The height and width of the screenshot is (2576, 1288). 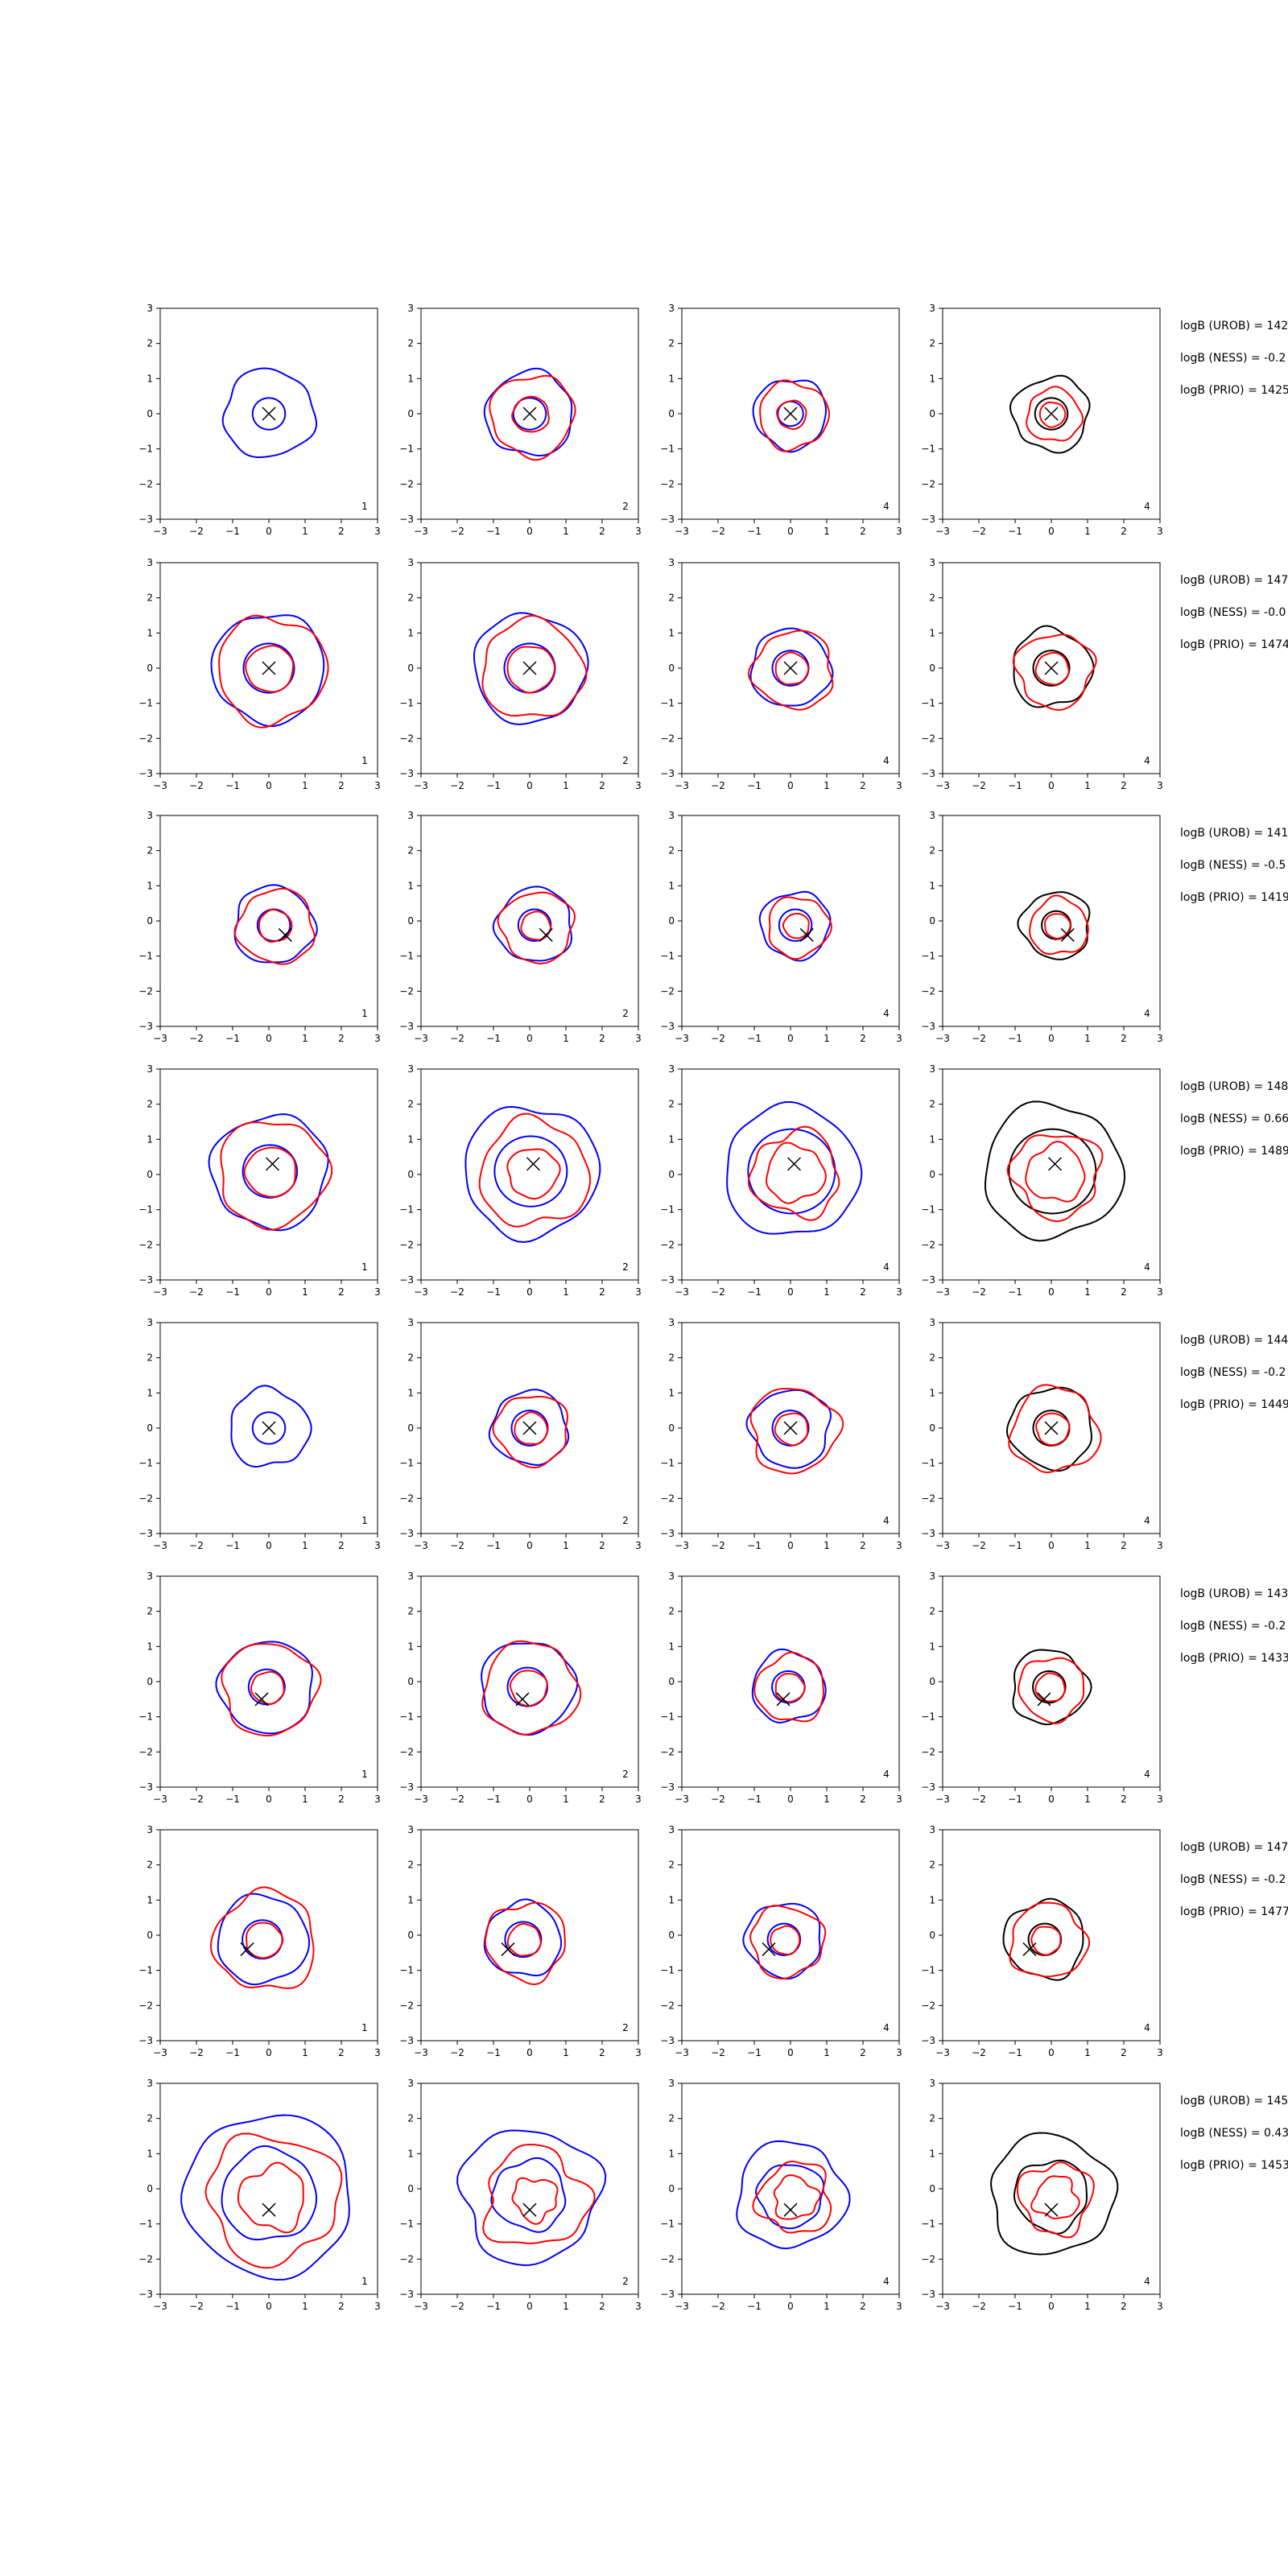 I want to click on panel-r8-c3: −3−3 −2 −2 −1 −1 0 0 1 1 2 2 3 3 4, so click(x=781, y=2195).